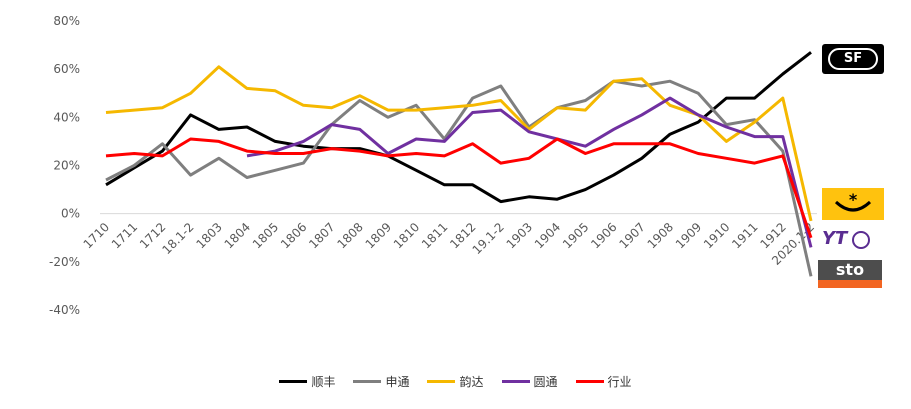 The width and height of the screenshot is (911, 409). Describe the element at coordinates (124, 235) in the screenshot. I see `x-tick-label: 1711` at that location.